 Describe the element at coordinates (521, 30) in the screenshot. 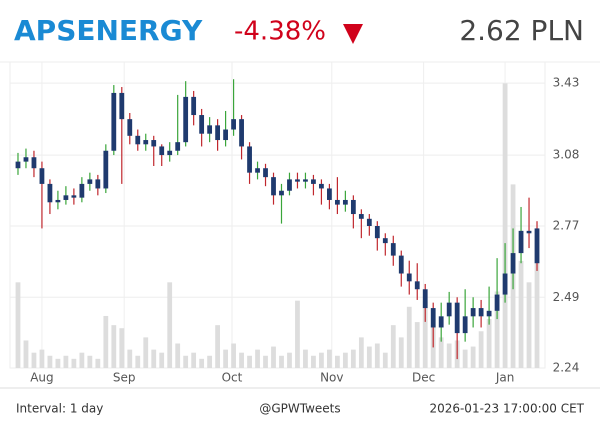

I see `price: 2.62 PLN` at that location.